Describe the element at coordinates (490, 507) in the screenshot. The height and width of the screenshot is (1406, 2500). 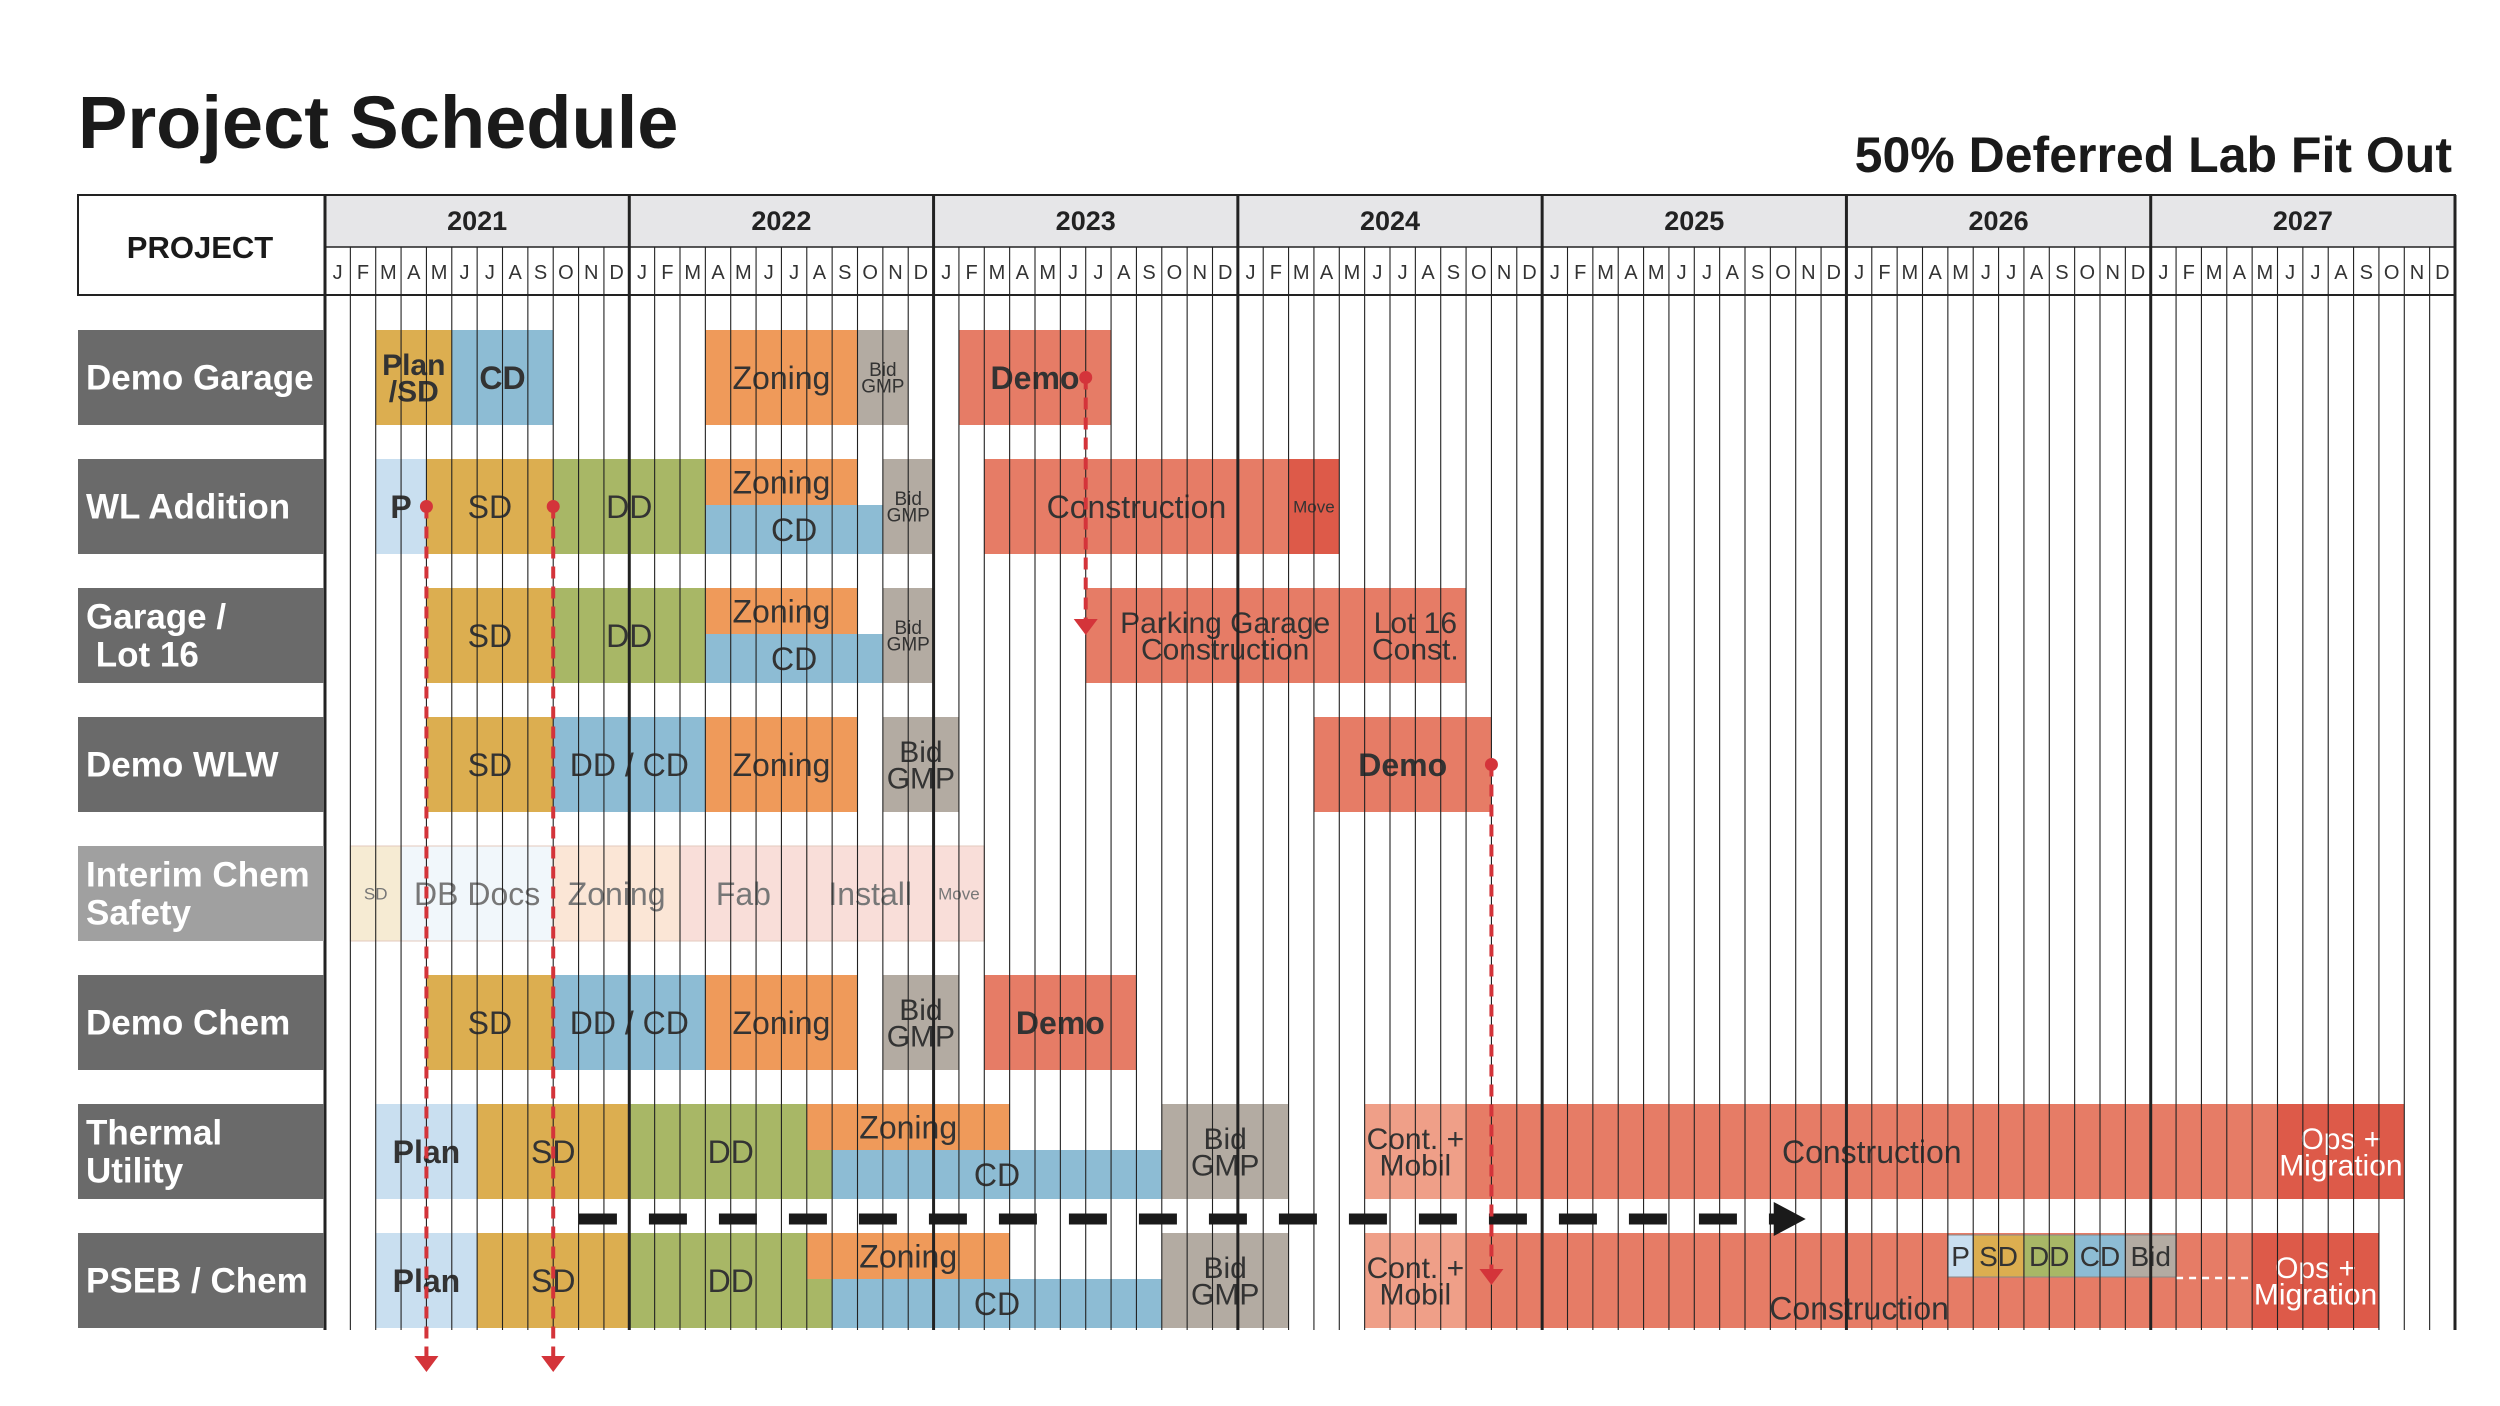
I see `gantt-bar-label: SD` at that location.